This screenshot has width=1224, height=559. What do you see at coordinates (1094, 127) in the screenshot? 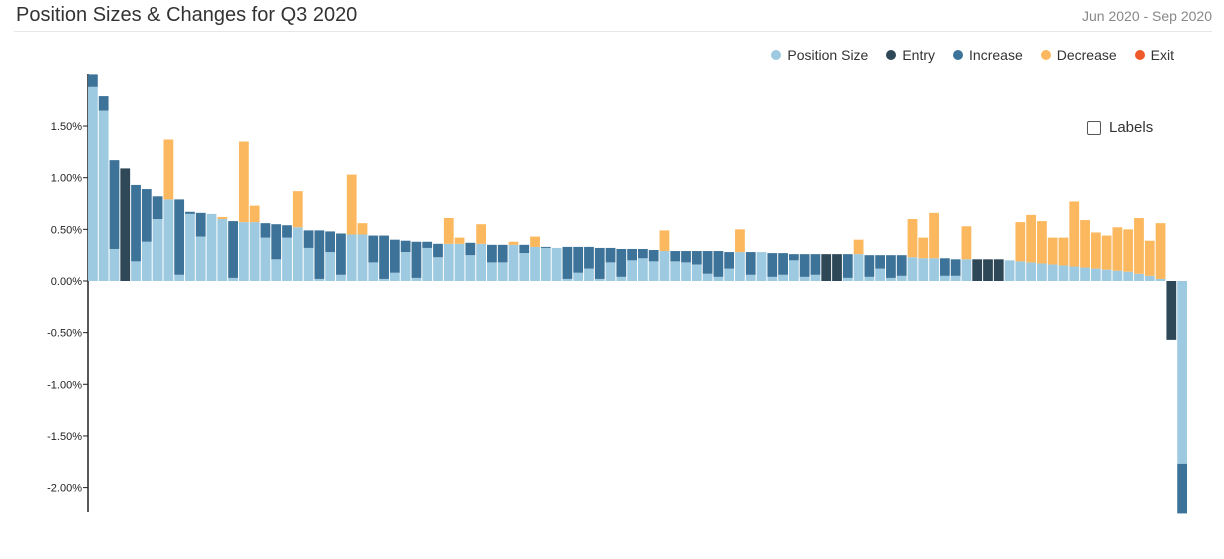
I see `labels-checkbox` at bounding box center [1094, 127].